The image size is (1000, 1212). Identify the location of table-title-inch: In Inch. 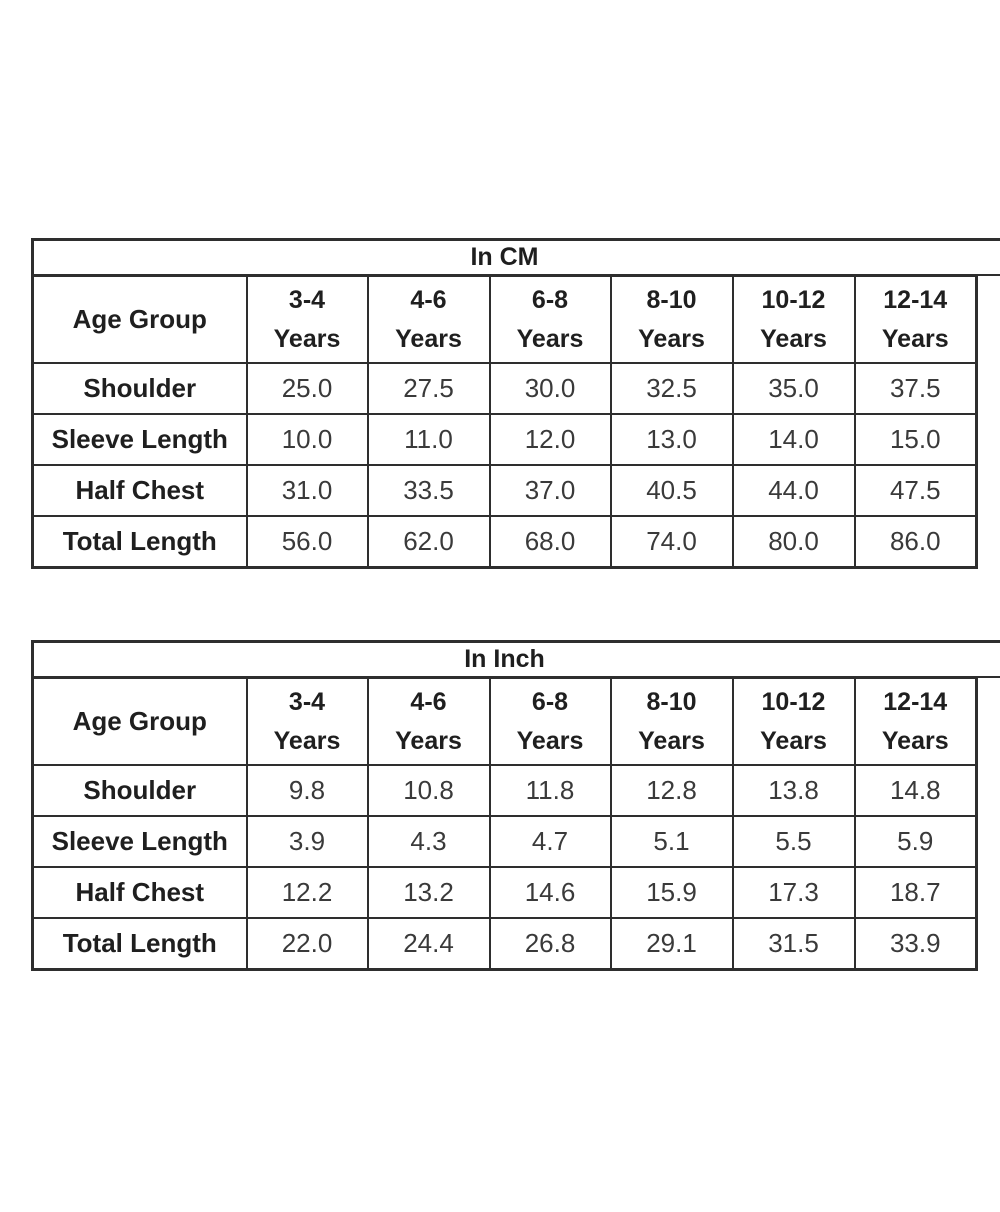
(504, 659).